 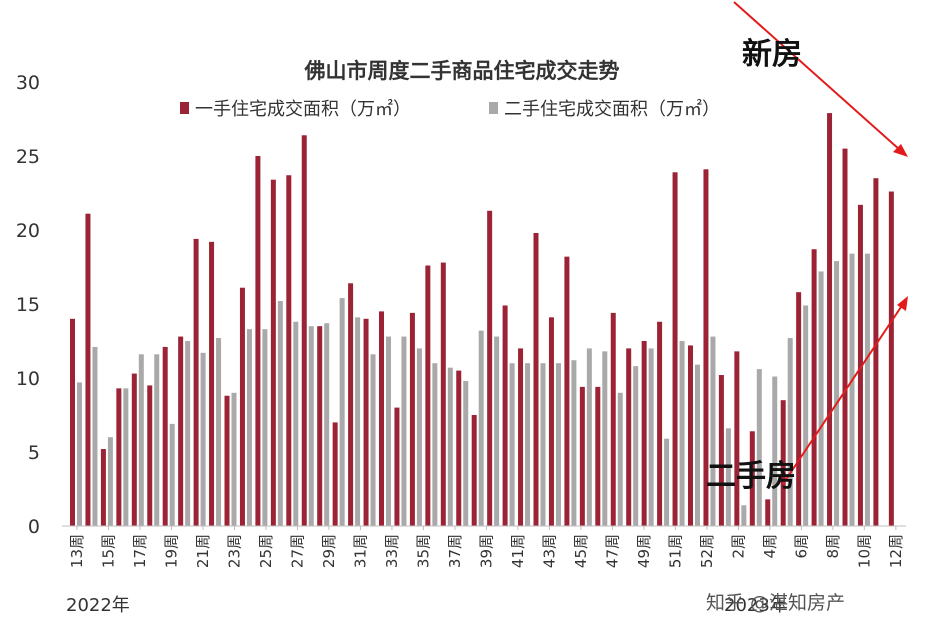 What do you see at coordinates (28, 305) in the screenshot?
I see `y-axis: 0 5 10 15 20 25 30` at bounding box center [28, 305].